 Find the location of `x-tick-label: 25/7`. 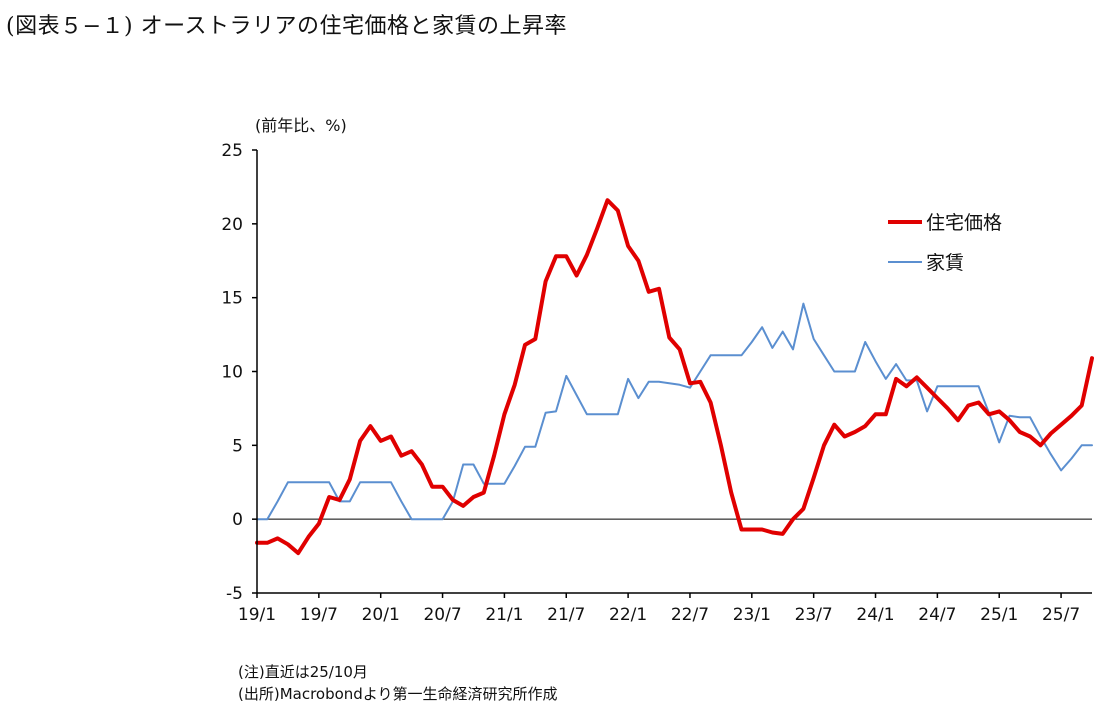

x-tick-label: 25/7 is located at coordinates (1061, 615).